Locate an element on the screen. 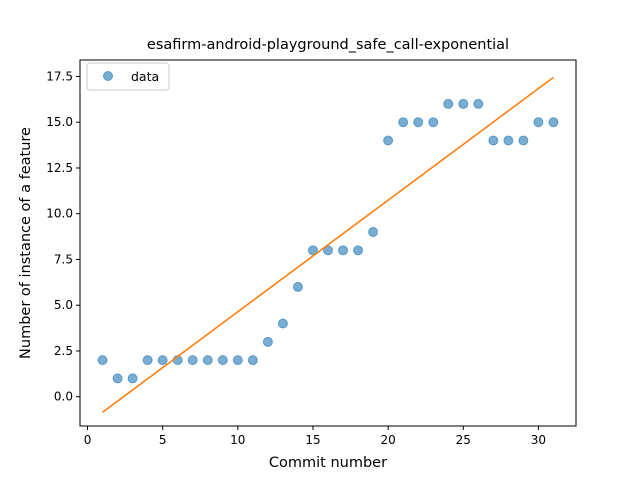 Image resolution: width=640 pixels, height=480 pixels. x-tick-label: 15 is located at coordinates (312, 440).